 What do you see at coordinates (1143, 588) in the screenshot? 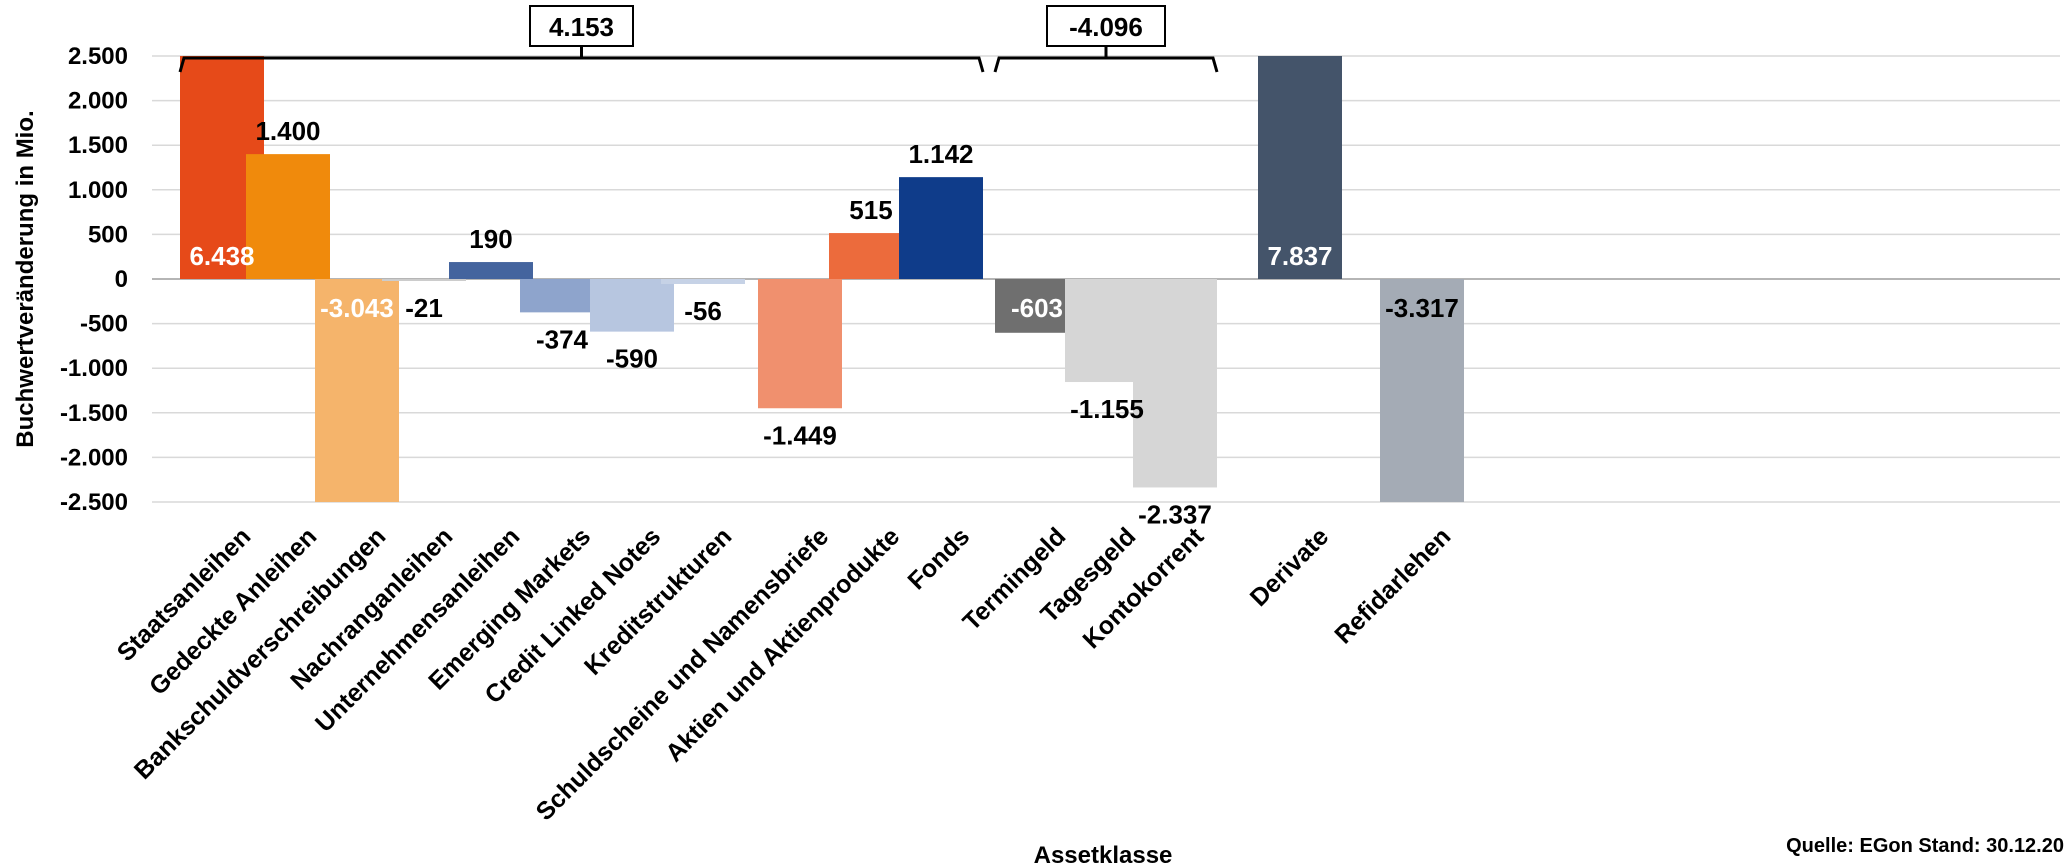
I see `x-tick-label: Kontokorrent` at bounding box center [1143, 588].